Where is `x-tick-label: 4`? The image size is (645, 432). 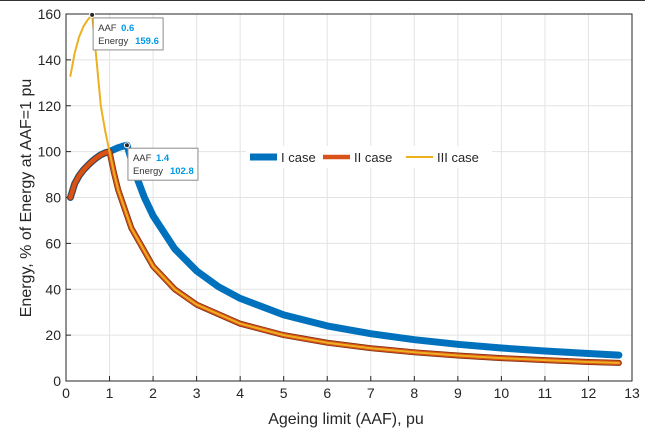 x-tick-label: 4 is located at coordinates (240, 393).